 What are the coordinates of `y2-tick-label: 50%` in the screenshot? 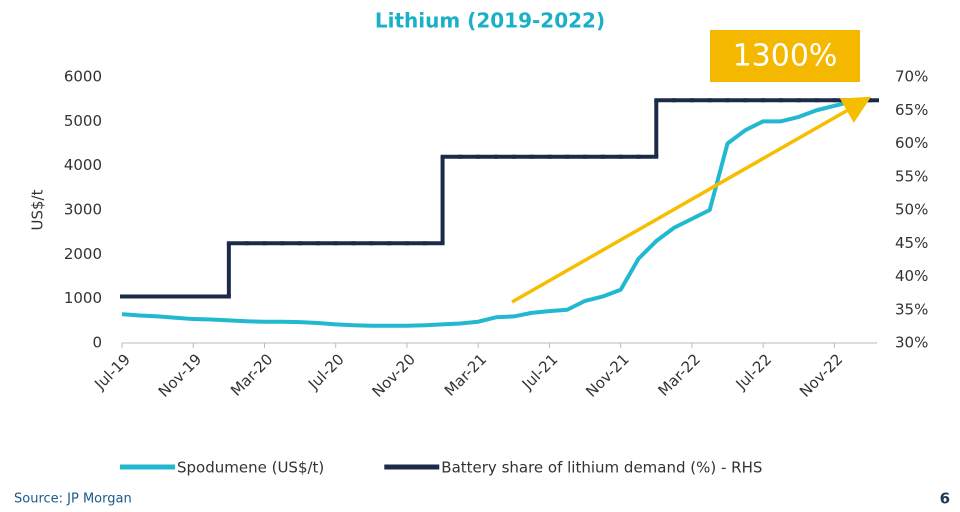 It's located at (911, 210).